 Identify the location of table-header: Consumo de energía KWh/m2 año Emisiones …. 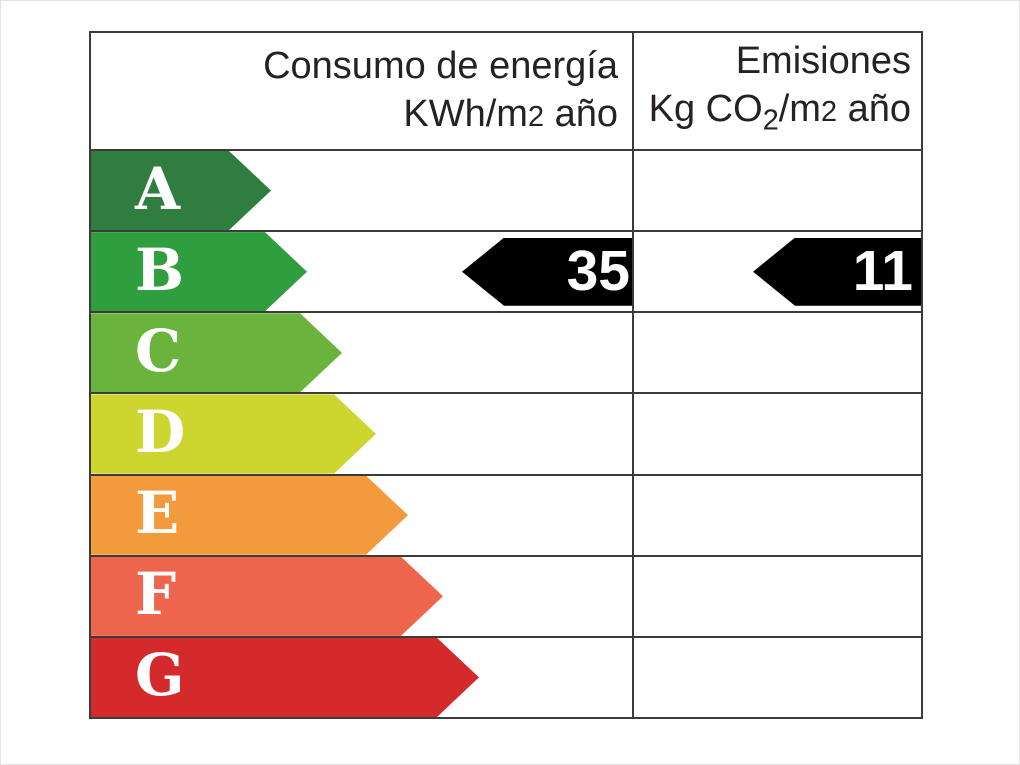
(506, 92).